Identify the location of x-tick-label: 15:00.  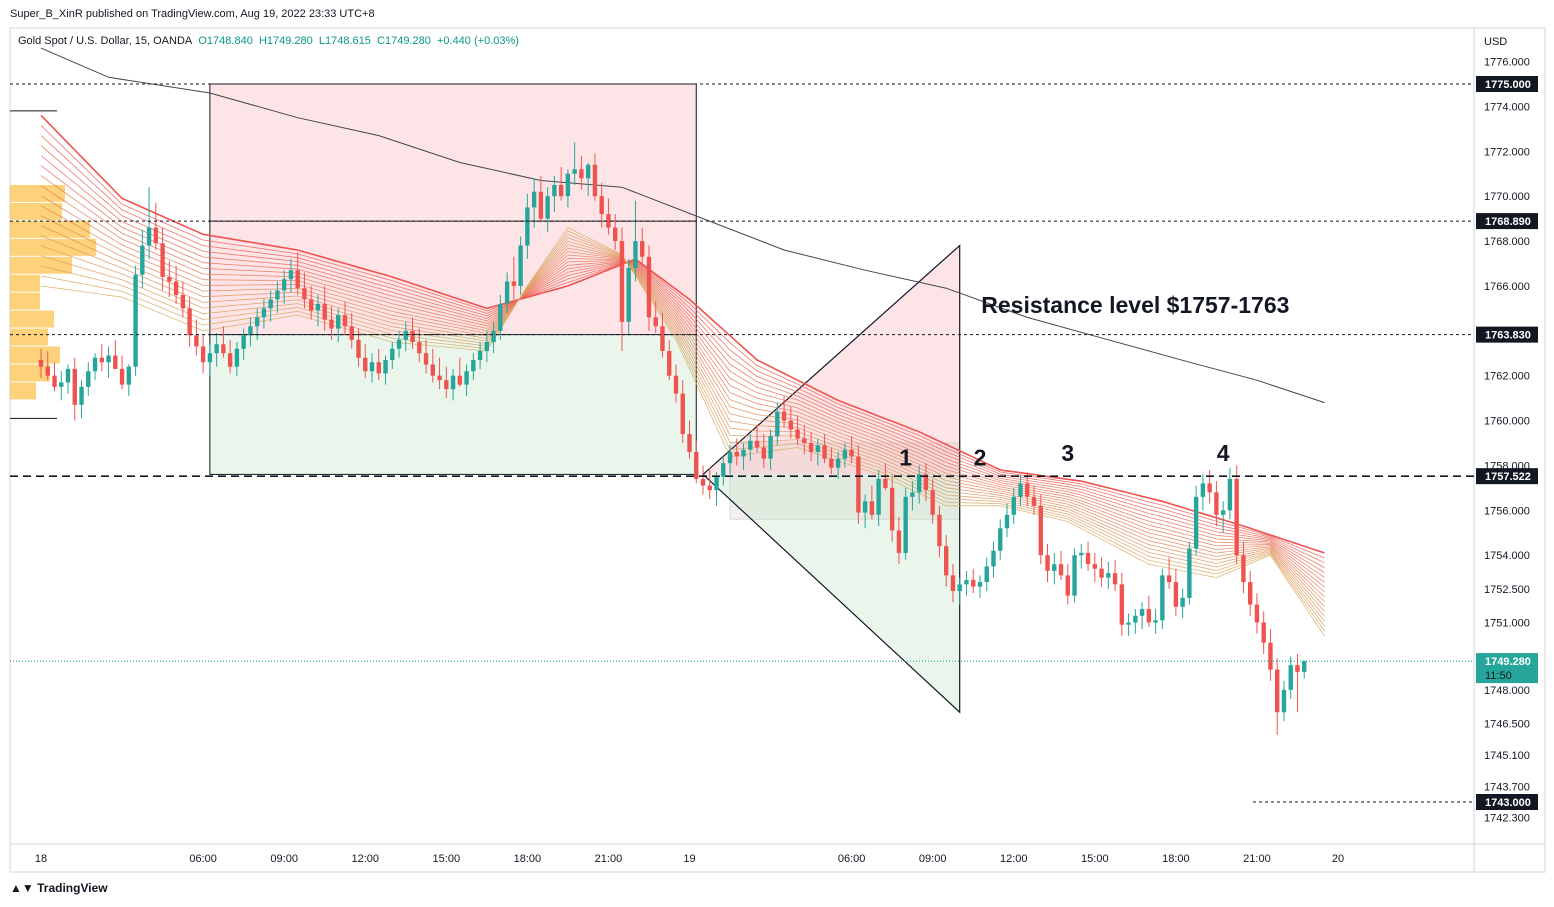
(447, 859).